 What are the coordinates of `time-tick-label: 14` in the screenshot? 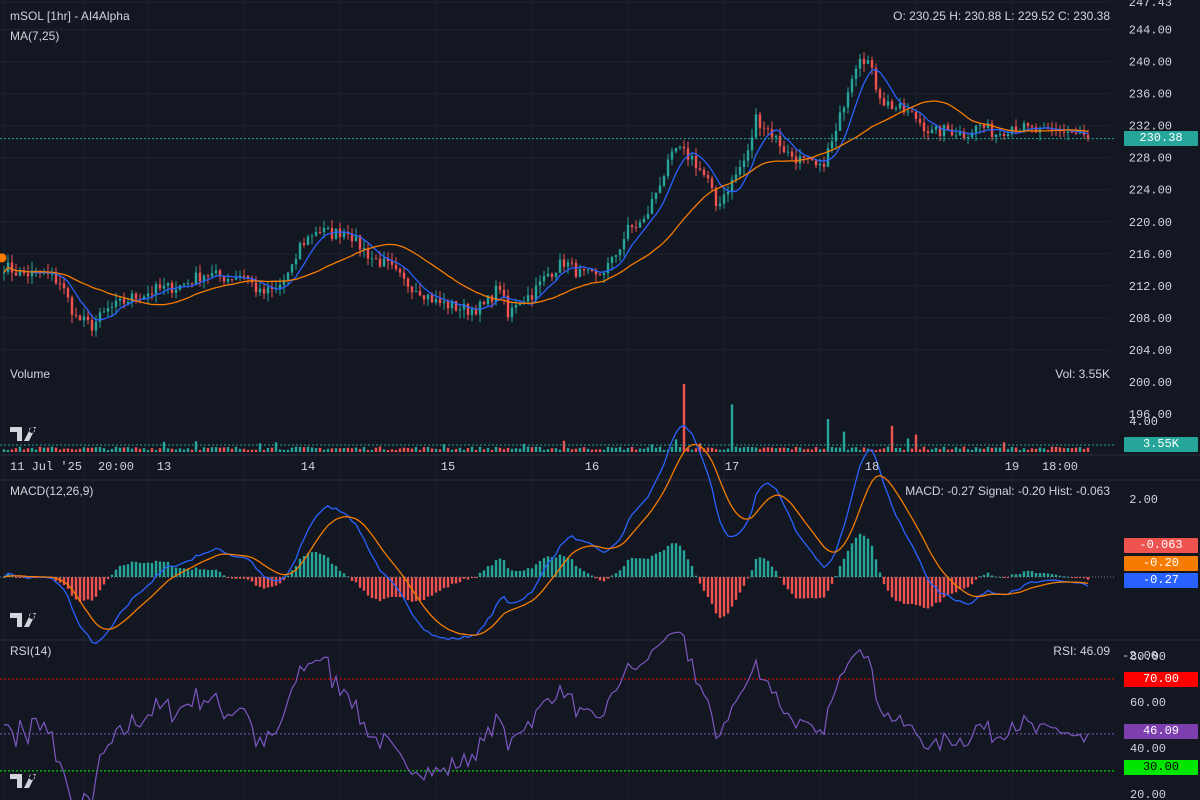 It's located at (308, 467).